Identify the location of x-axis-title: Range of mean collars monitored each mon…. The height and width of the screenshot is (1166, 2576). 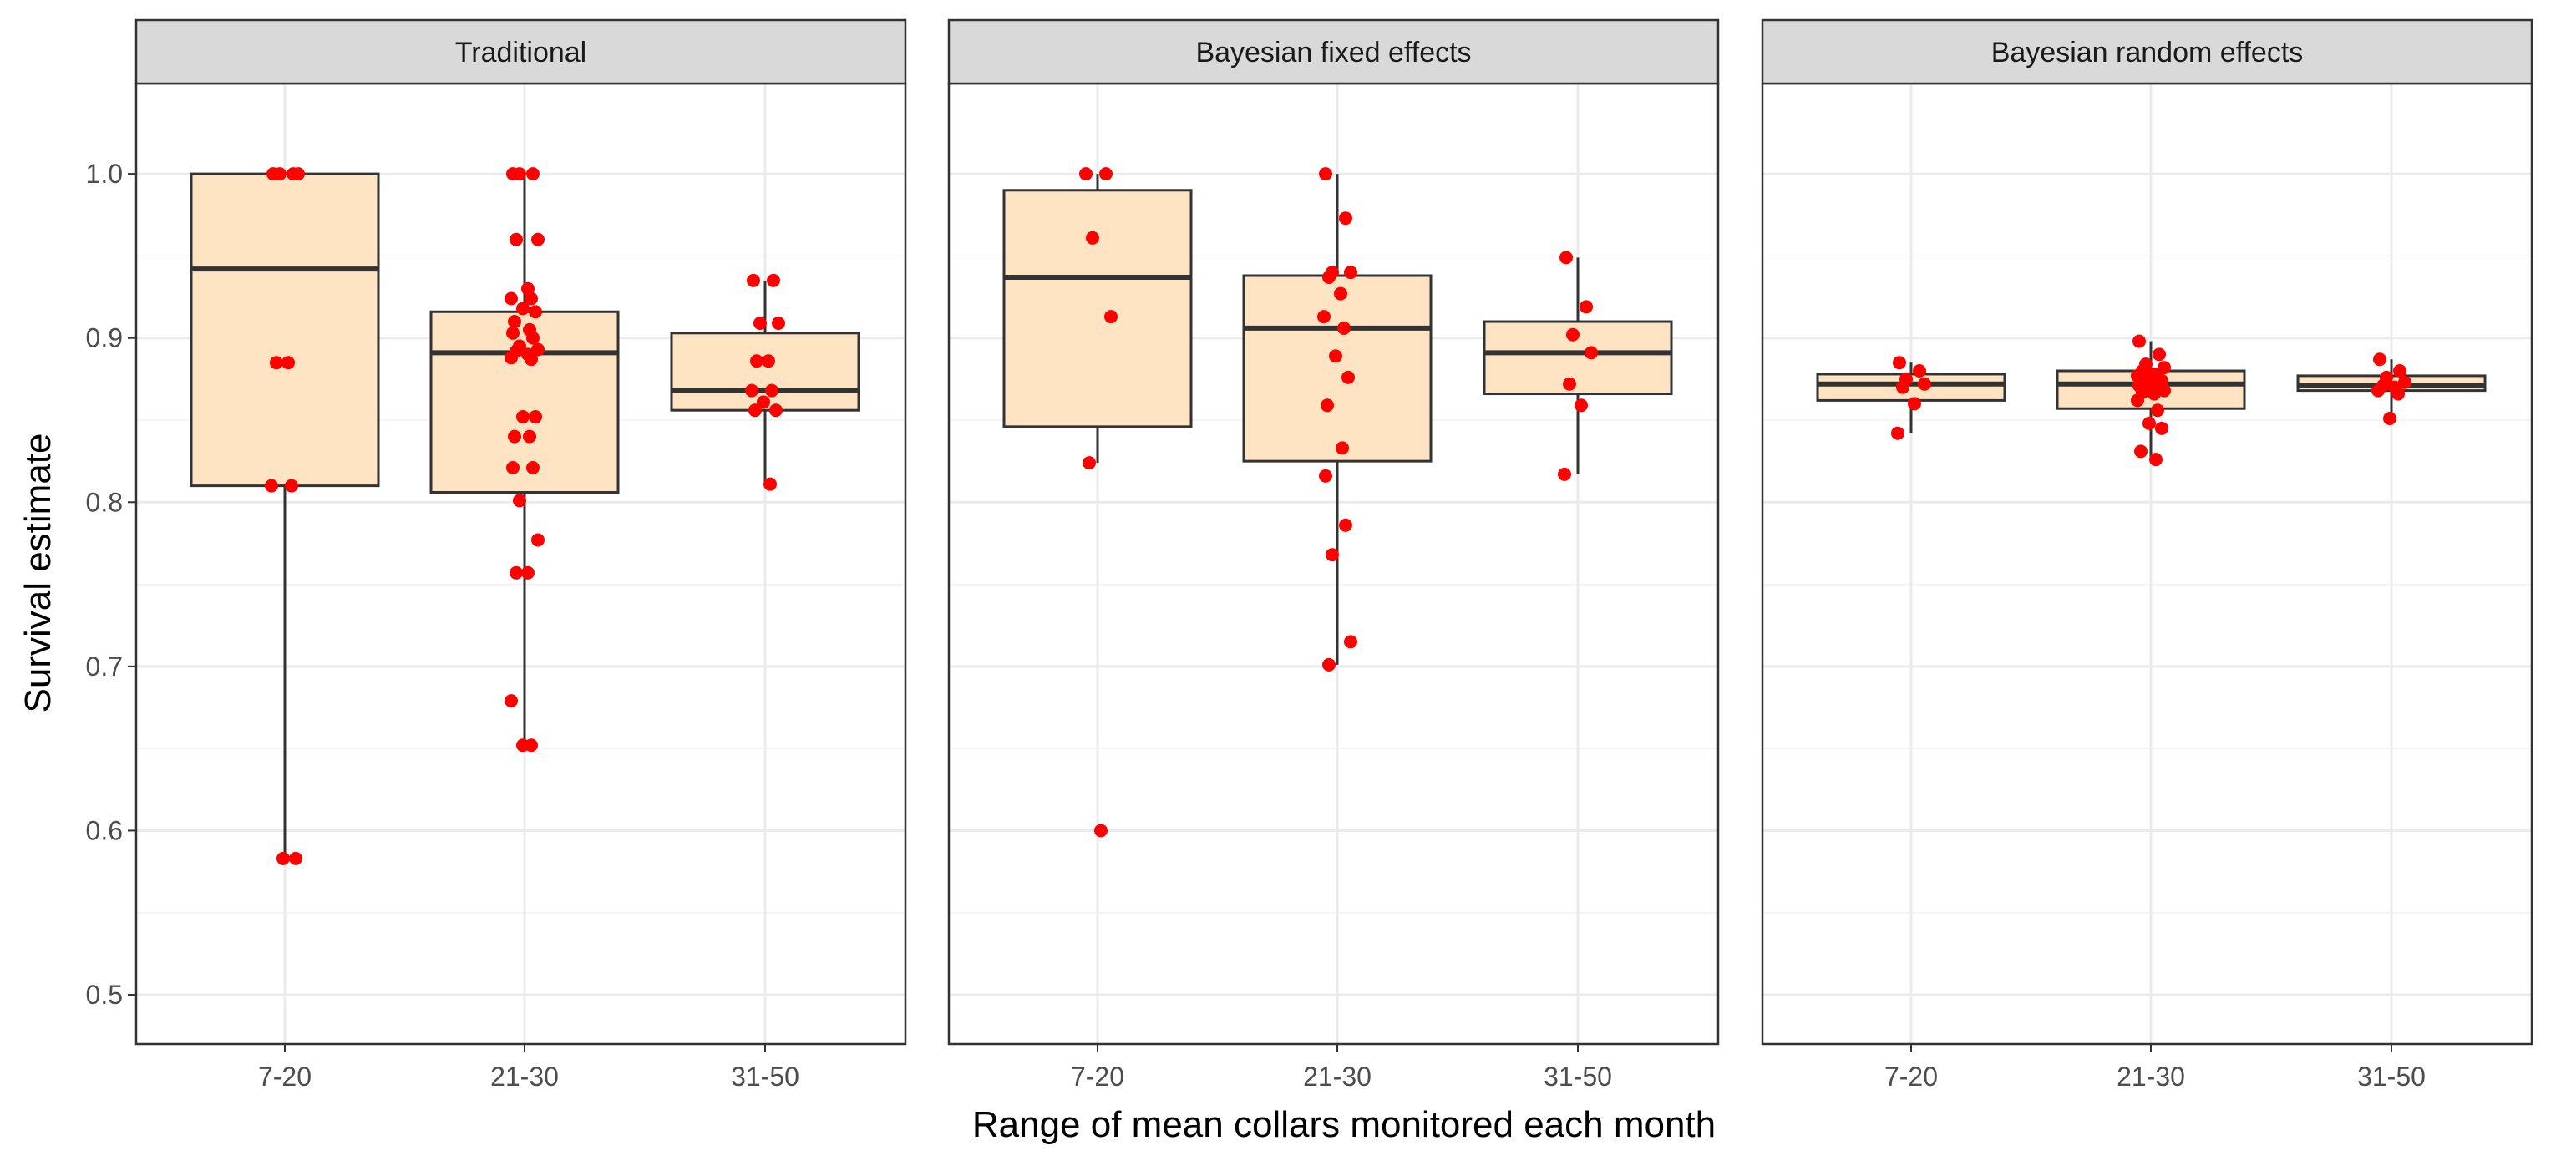
(1344, 1124).